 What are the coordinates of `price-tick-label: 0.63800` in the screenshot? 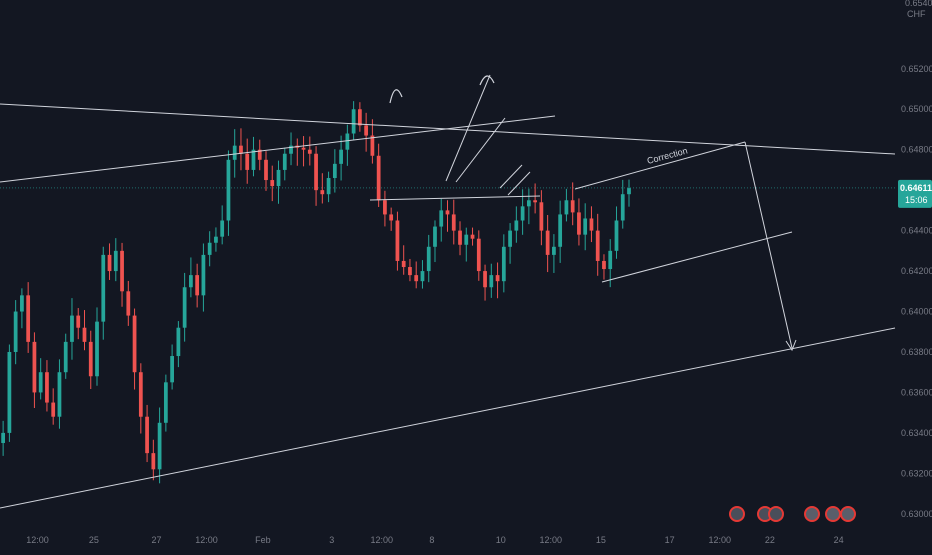 It's located at (916, 352).